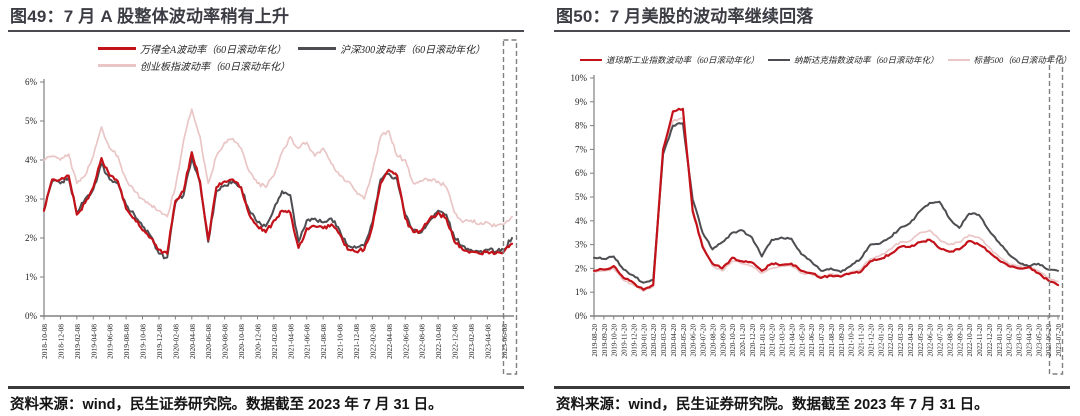 This screenshot has height=416, width=1080. I want to click on x-axis-tick-label: 2020-04-08, so click(192, 341).